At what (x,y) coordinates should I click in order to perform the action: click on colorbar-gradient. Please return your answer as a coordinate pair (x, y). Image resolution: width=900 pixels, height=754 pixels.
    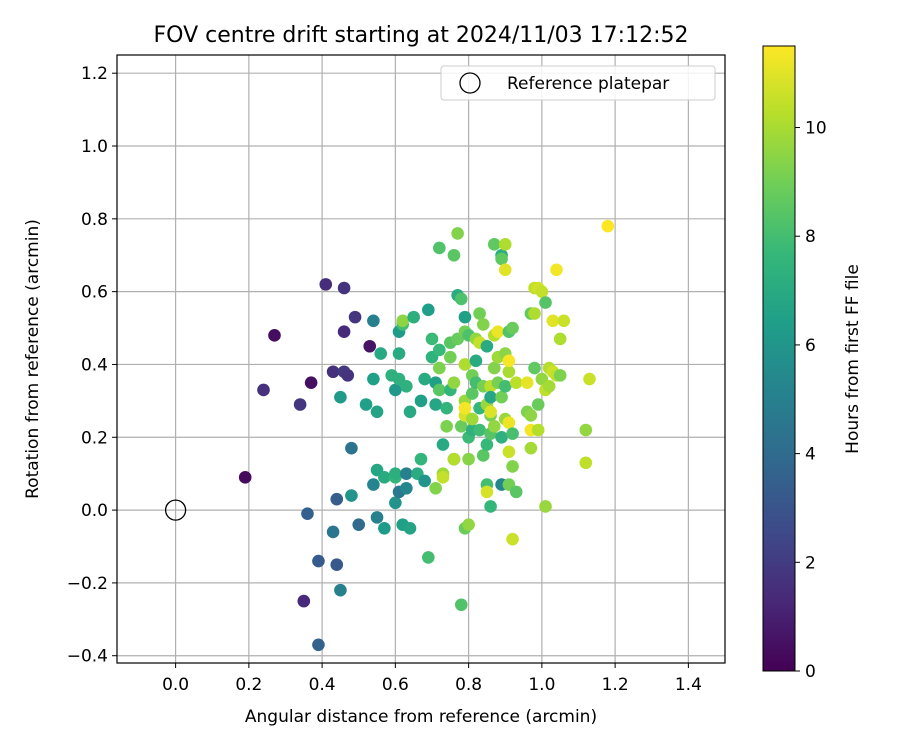
    Looking at the image, I should click on (779, 358).